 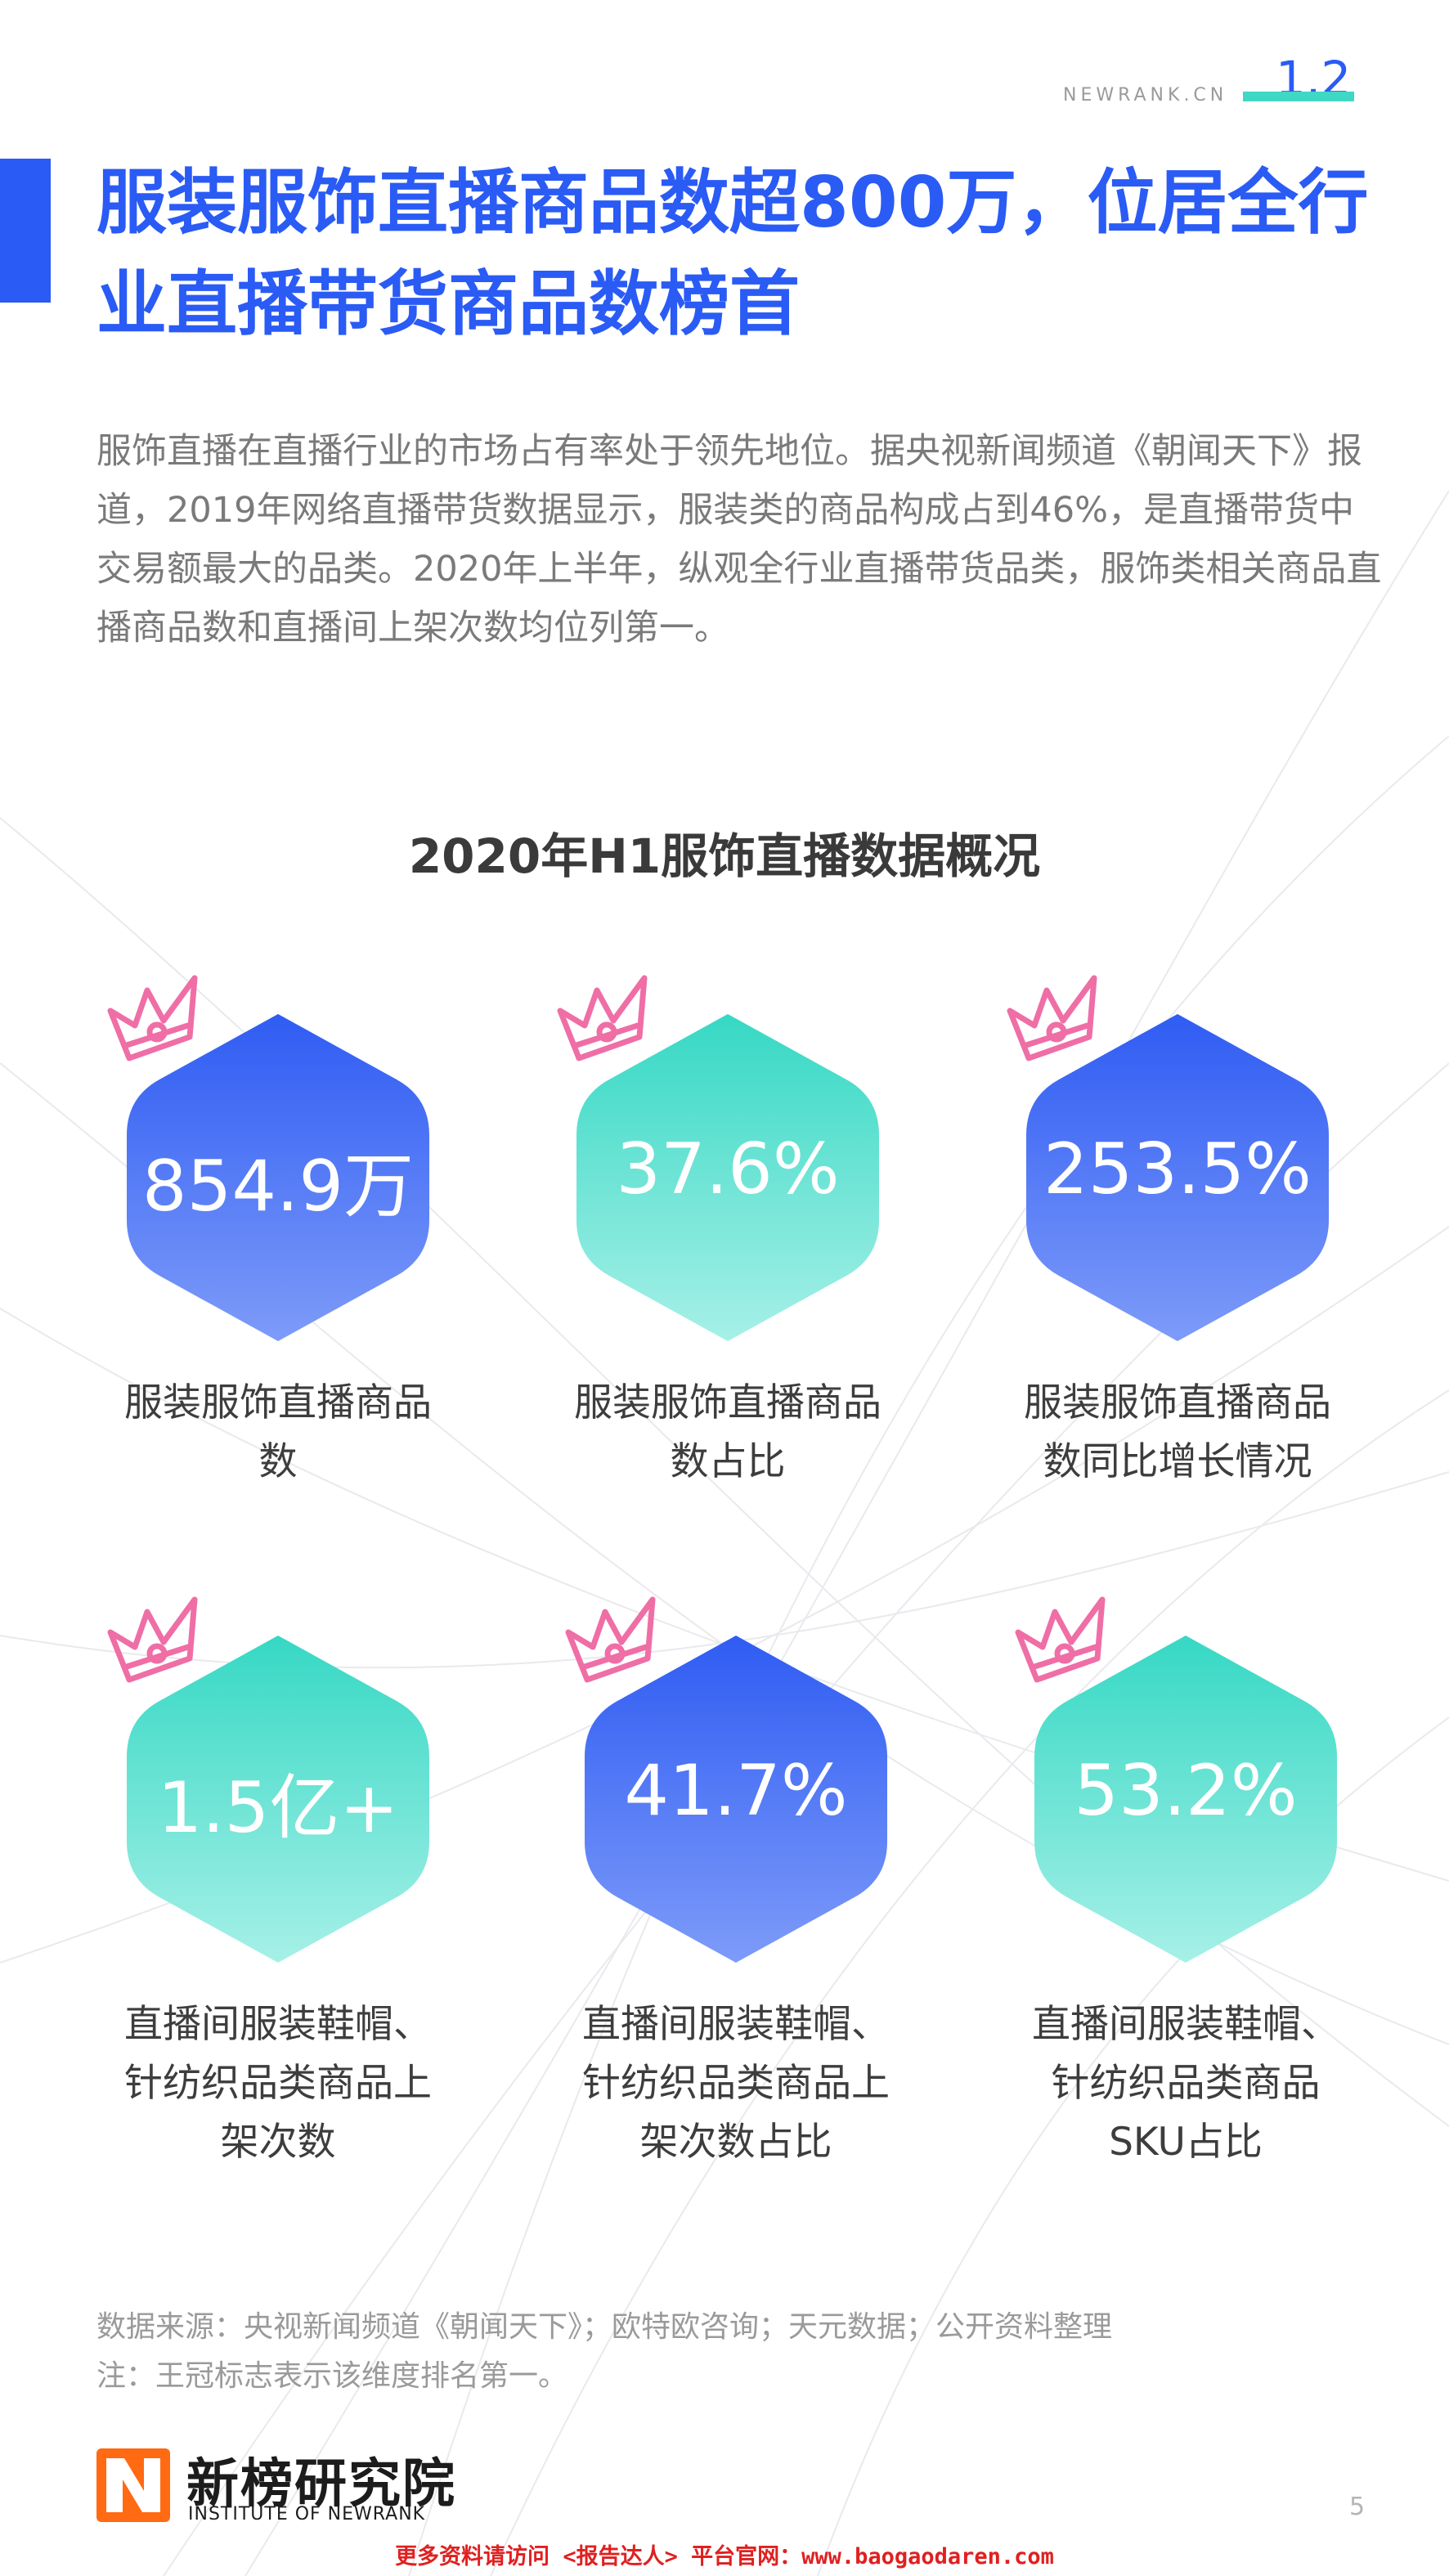 I want to click on stat-value: 37.6%, so click(x=728, y=1170).